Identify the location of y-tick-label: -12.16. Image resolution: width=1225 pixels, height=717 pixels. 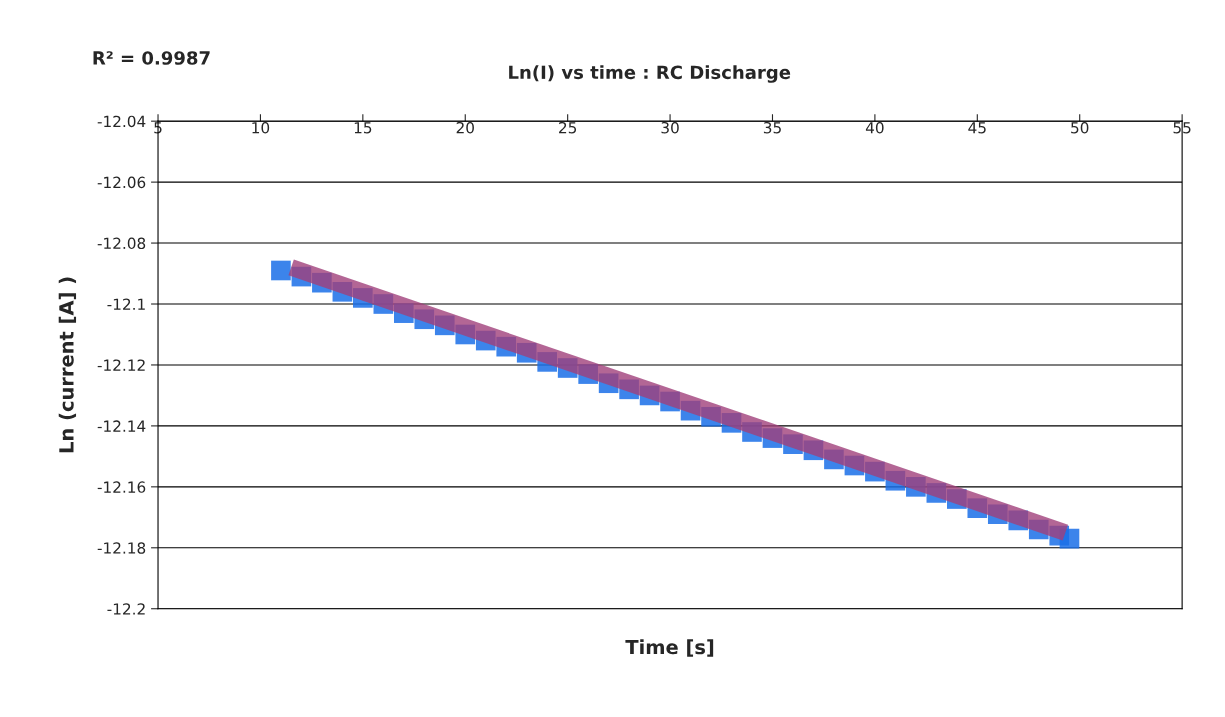
(121, 487).